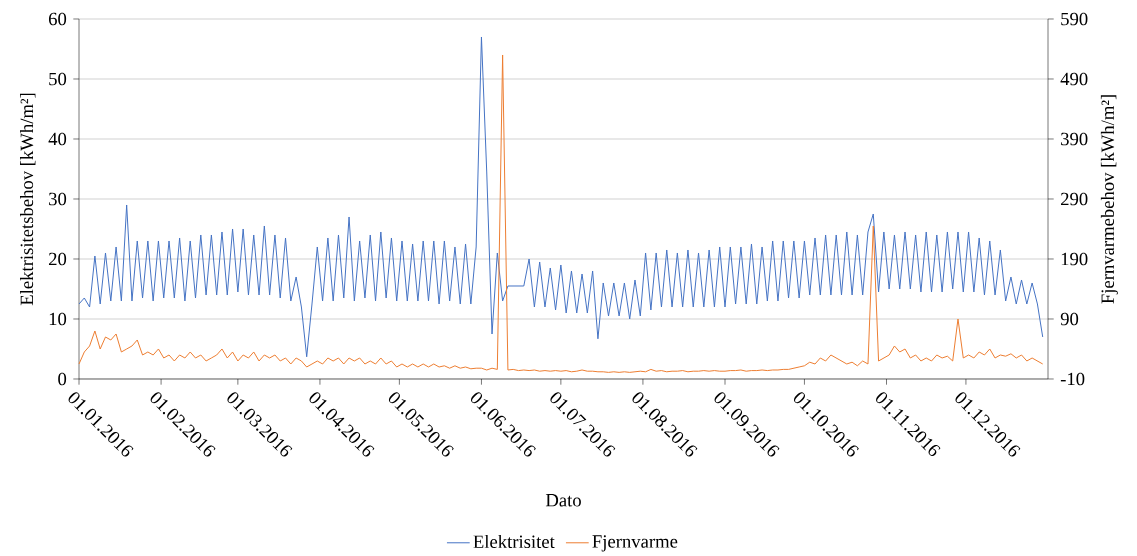 This screenshot has height=556, width=1137. What do you see at coordinates (1069, 319) in the screenshot?
I see `y2-tick-label: 90` at bounding box center [1069, 319].